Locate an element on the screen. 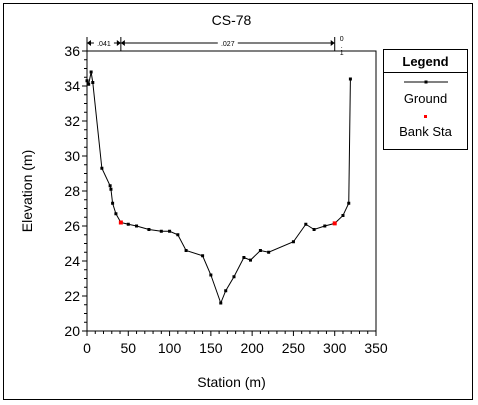 This screenshot has height=405, width=478. y-tick-label: 24 is located at coordinates (72, 261).